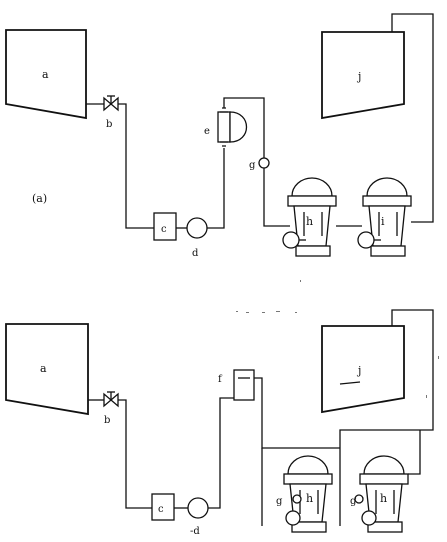 The width and height of the screenshot is (447, 542). Describe the element at coordinates (111, 399) in the screenshot. I see `valve-b-b` at that location.